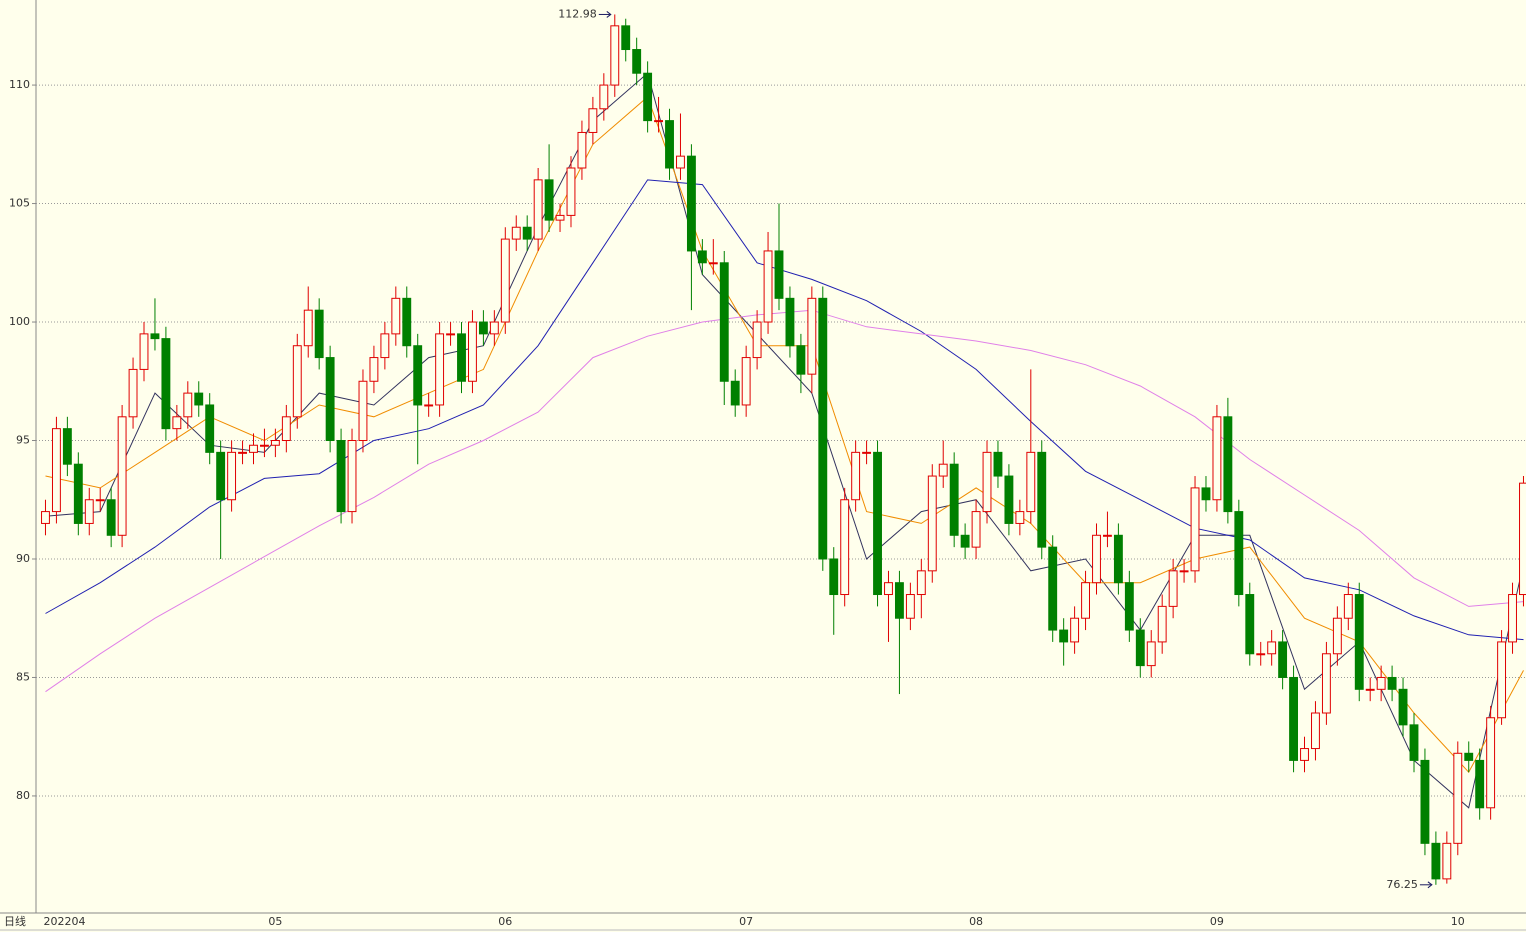  What do you see at coordinates (275, 921) in the screenshot?
I see `x-tick-label: 05` at bounding box center [275, 921].